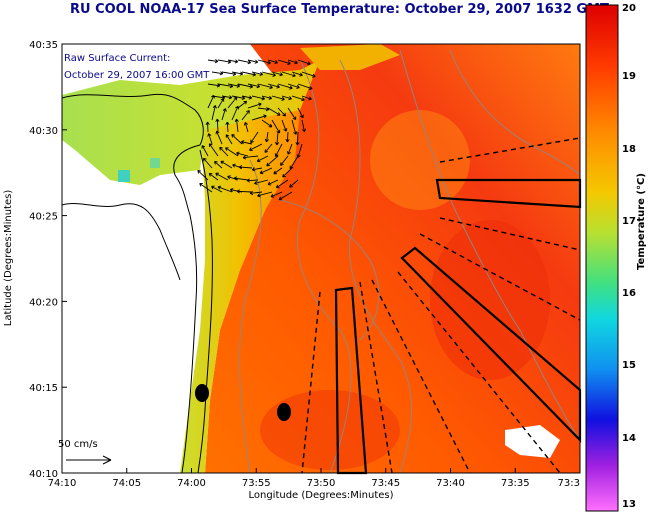  What do you see at coordinates (8, 258) in the screenshot?
I see `y-axis-title: Latitude (Degrees:Minutes)` at bounding box center [8, 258].